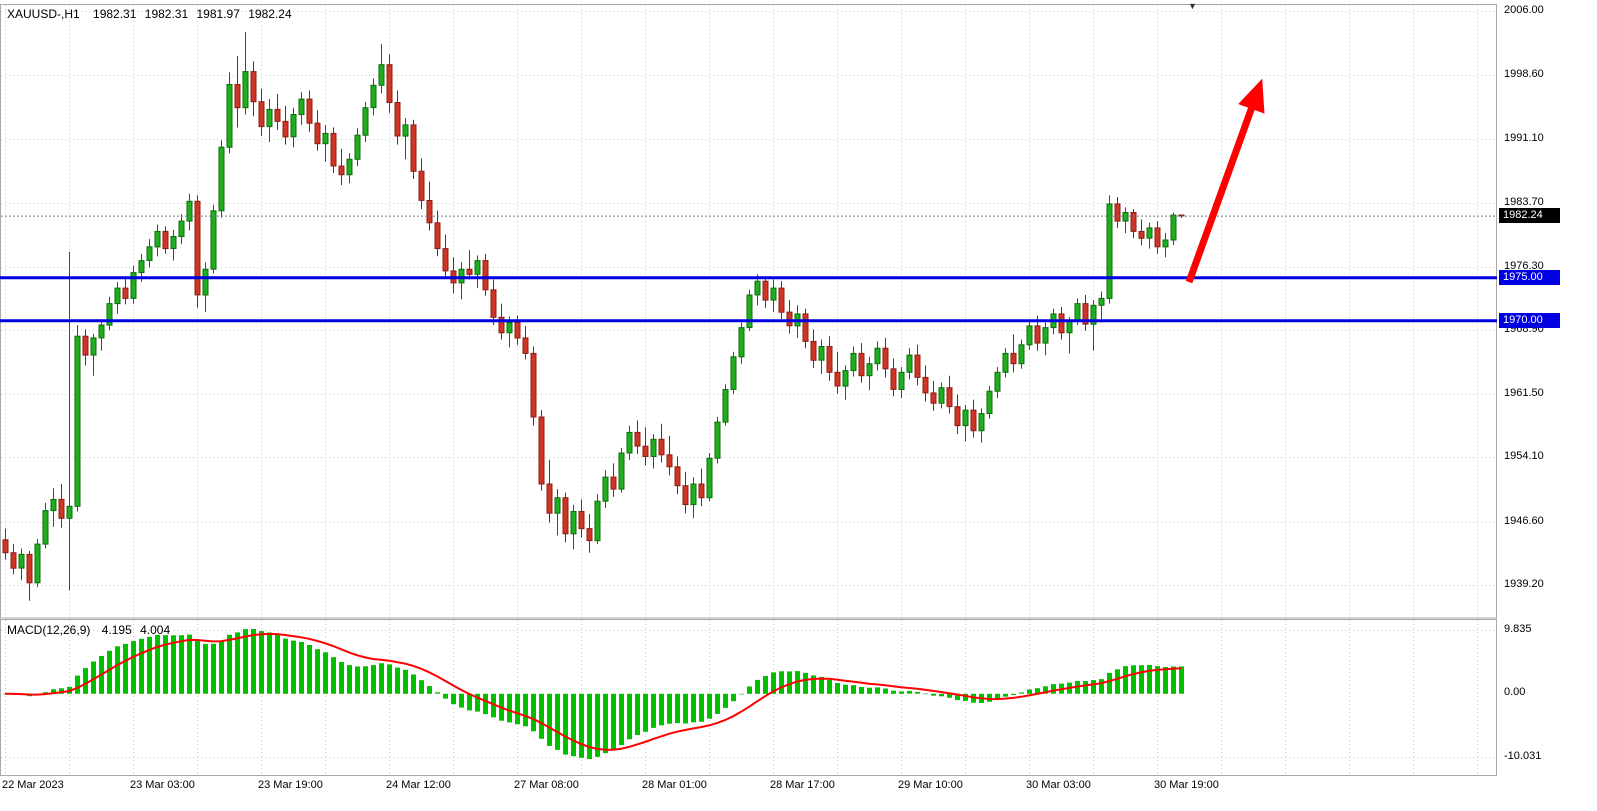  What do you see at coordinates (91, 630) in the screenshot?
I see `macd-header: MACD(12,26,9) 4.195 4.004` at bounding box center [91, 630].